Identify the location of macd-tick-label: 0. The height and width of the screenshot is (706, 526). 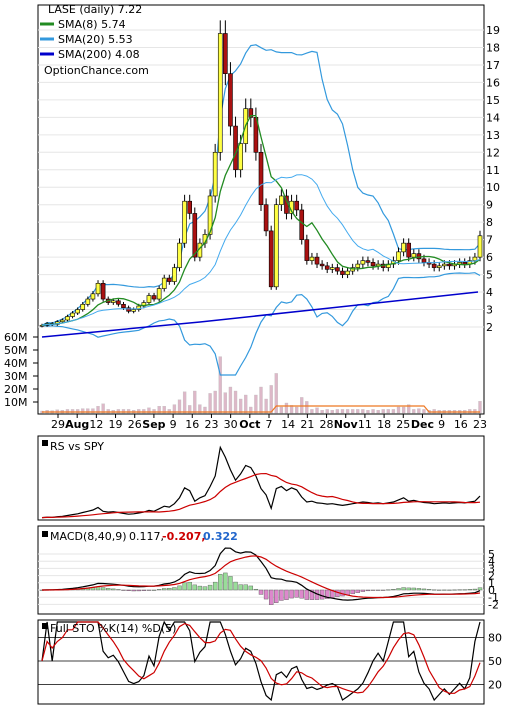
(491, 590).